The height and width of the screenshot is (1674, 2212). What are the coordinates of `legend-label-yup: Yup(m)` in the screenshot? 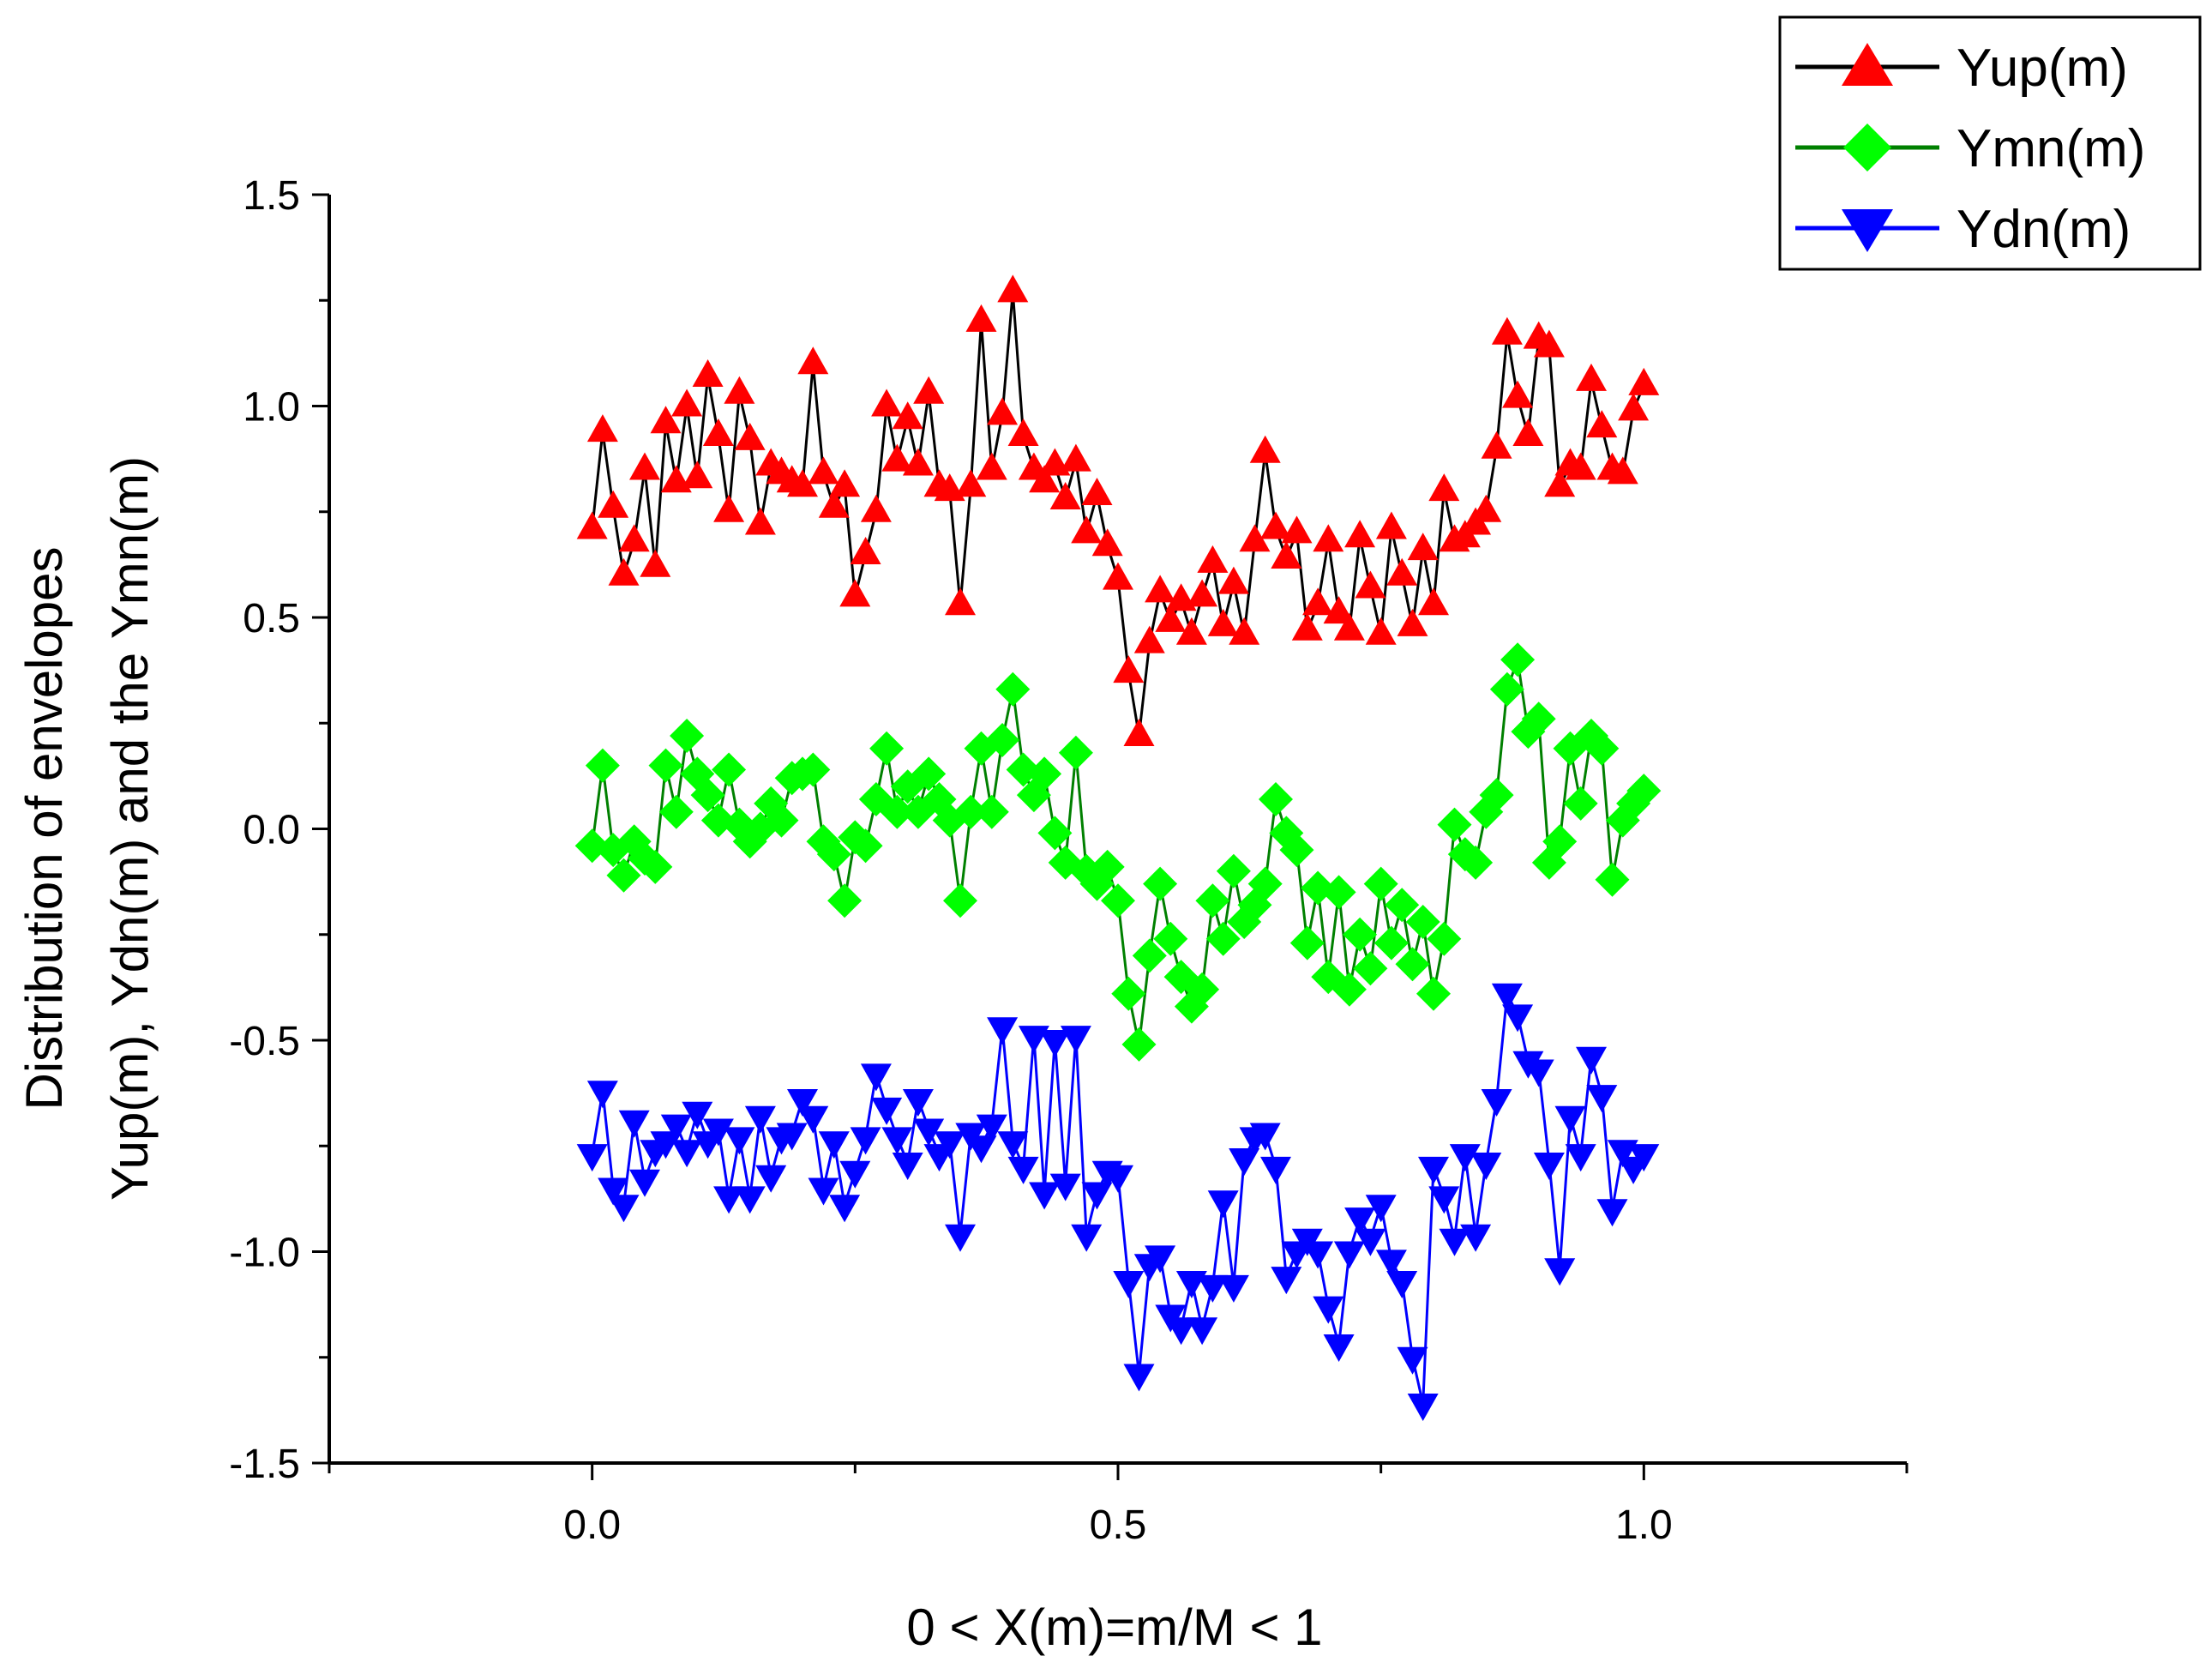 It's located at (2042, 68).